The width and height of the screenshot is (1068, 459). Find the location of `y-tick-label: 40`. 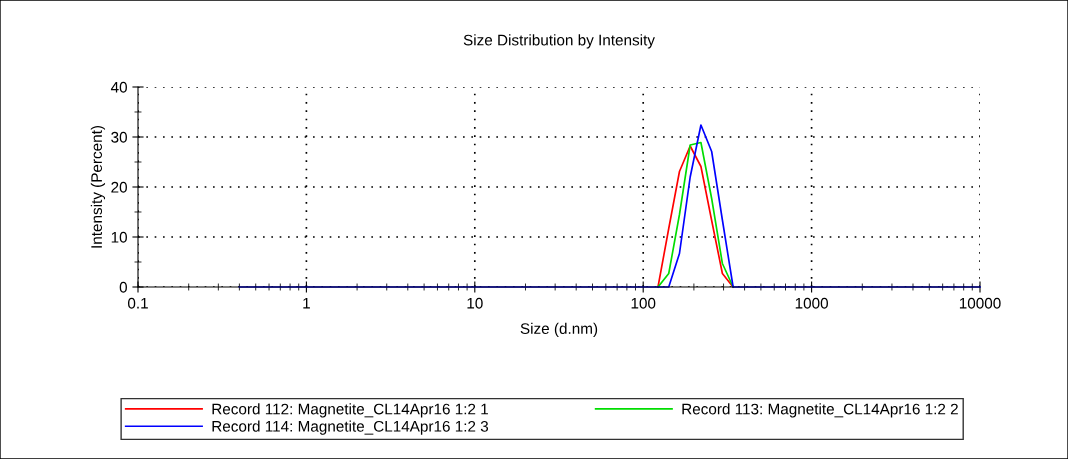

y-tick-label: 40 is located at coordinates (118, 87).